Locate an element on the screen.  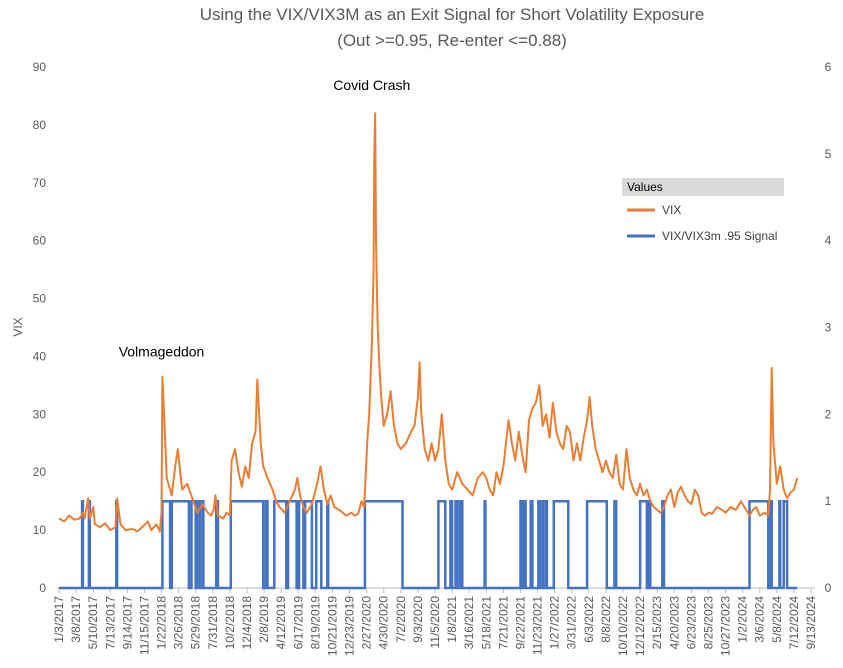
x-tick-label: 12/23/2019 is located at coordinates (350, 626).